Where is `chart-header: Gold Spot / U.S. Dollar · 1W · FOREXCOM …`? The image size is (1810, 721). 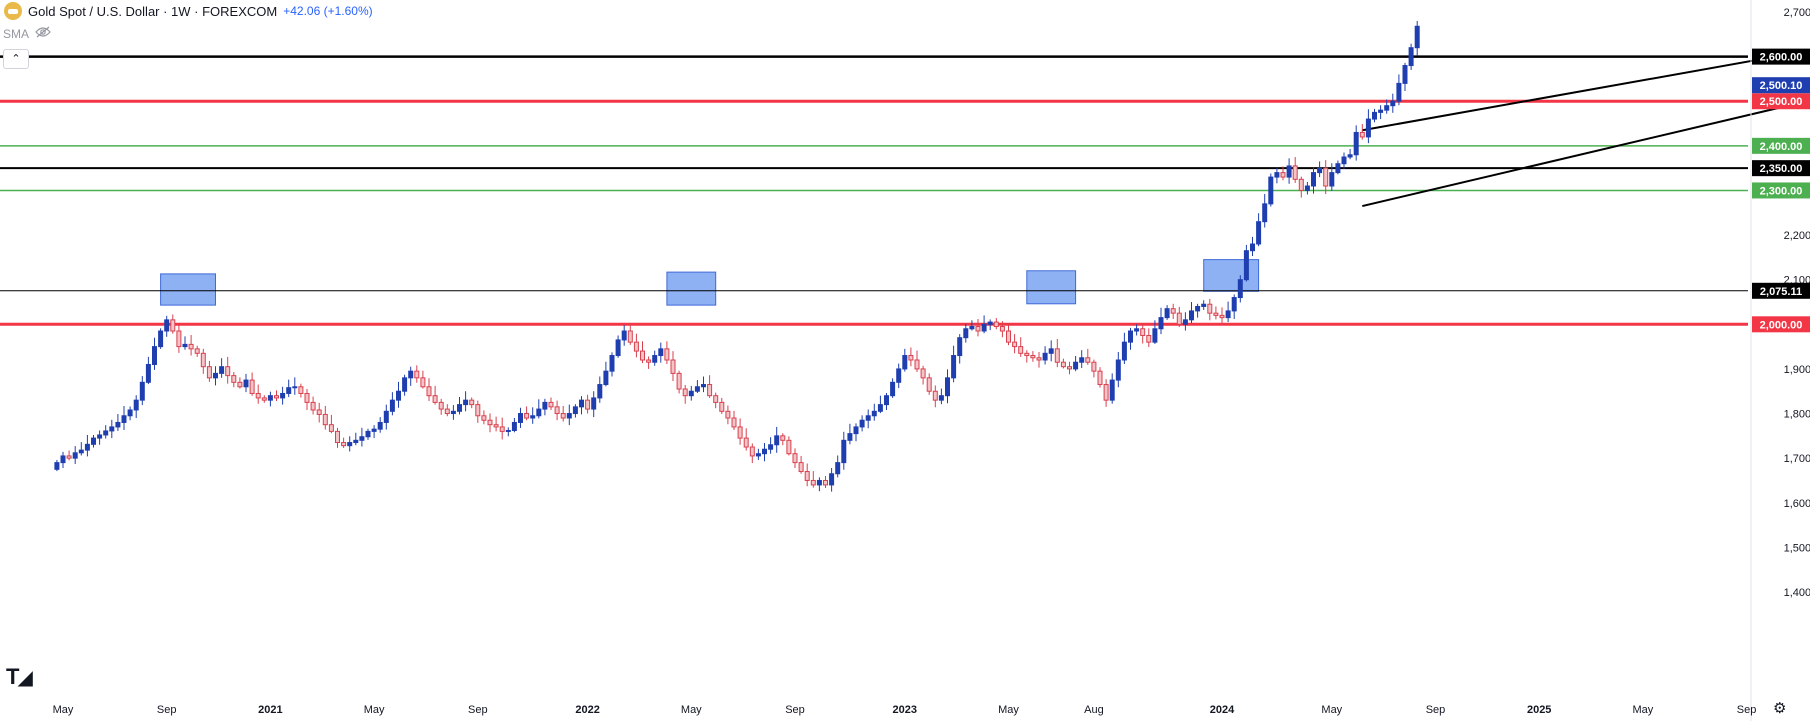 chart-header: Gold Spot / U.S. Dollar · 1W · FOREXCOM … is located at coordinates (186, 11).